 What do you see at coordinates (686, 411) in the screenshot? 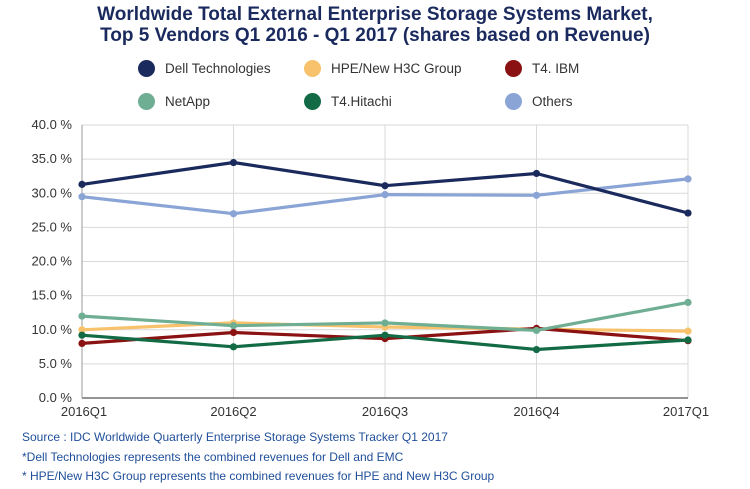
I see `x-tick-label: 2017Q1` at bounding box center [686, 411].